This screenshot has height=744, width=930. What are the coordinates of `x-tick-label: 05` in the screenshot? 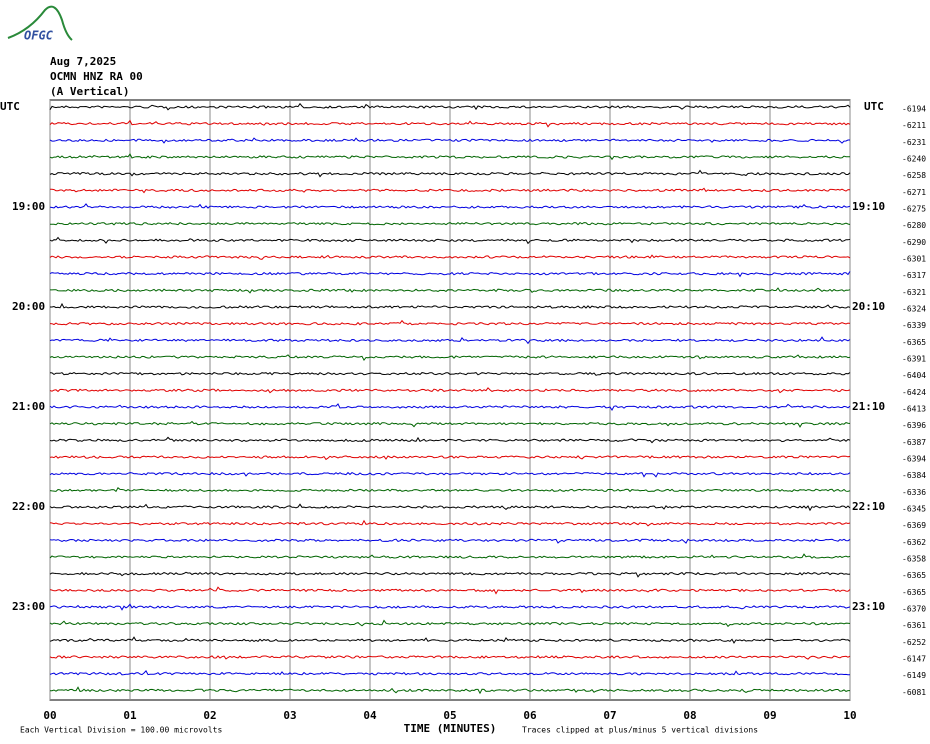 It's located at (449, 715).